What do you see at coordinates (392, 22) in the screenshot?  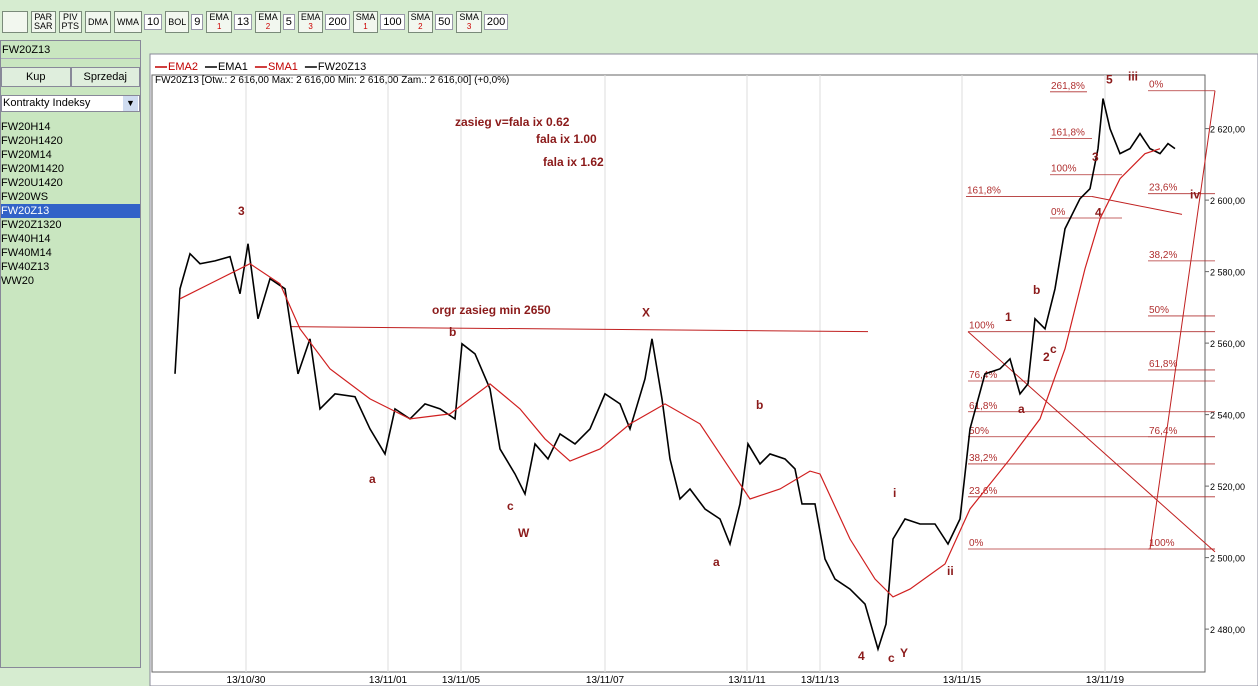 I see `tool-param: 100` at bounding box center [392, 22].